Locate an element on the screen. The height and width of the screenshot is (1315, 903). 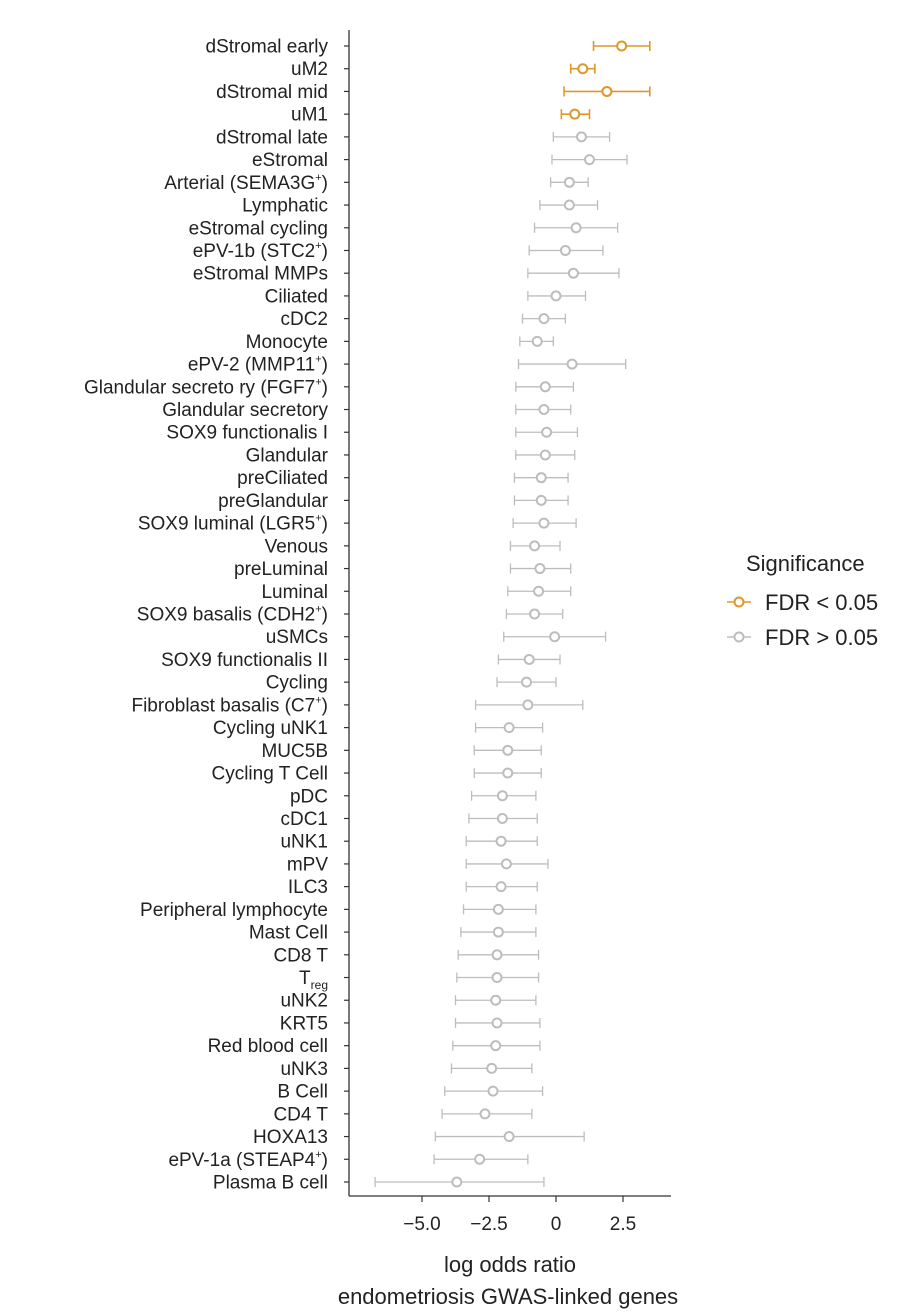
row-label: SOX9 luminal (LGR5+) is located at coordinates (233, 524).